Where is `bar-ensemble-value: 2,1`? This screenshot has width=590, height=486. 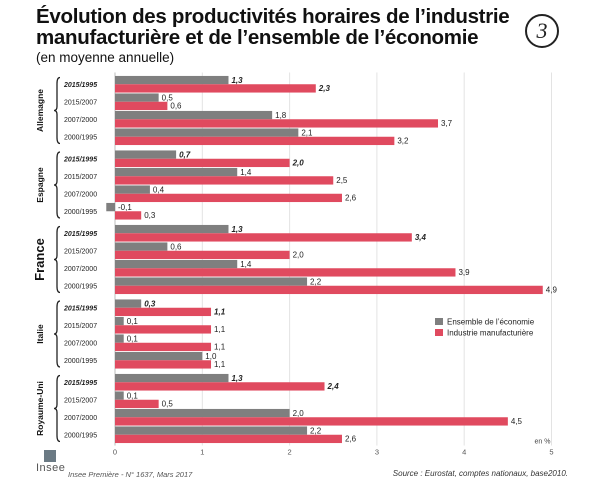 bar-ensemble-value: 2,1 is located at coordinates (307, 132).